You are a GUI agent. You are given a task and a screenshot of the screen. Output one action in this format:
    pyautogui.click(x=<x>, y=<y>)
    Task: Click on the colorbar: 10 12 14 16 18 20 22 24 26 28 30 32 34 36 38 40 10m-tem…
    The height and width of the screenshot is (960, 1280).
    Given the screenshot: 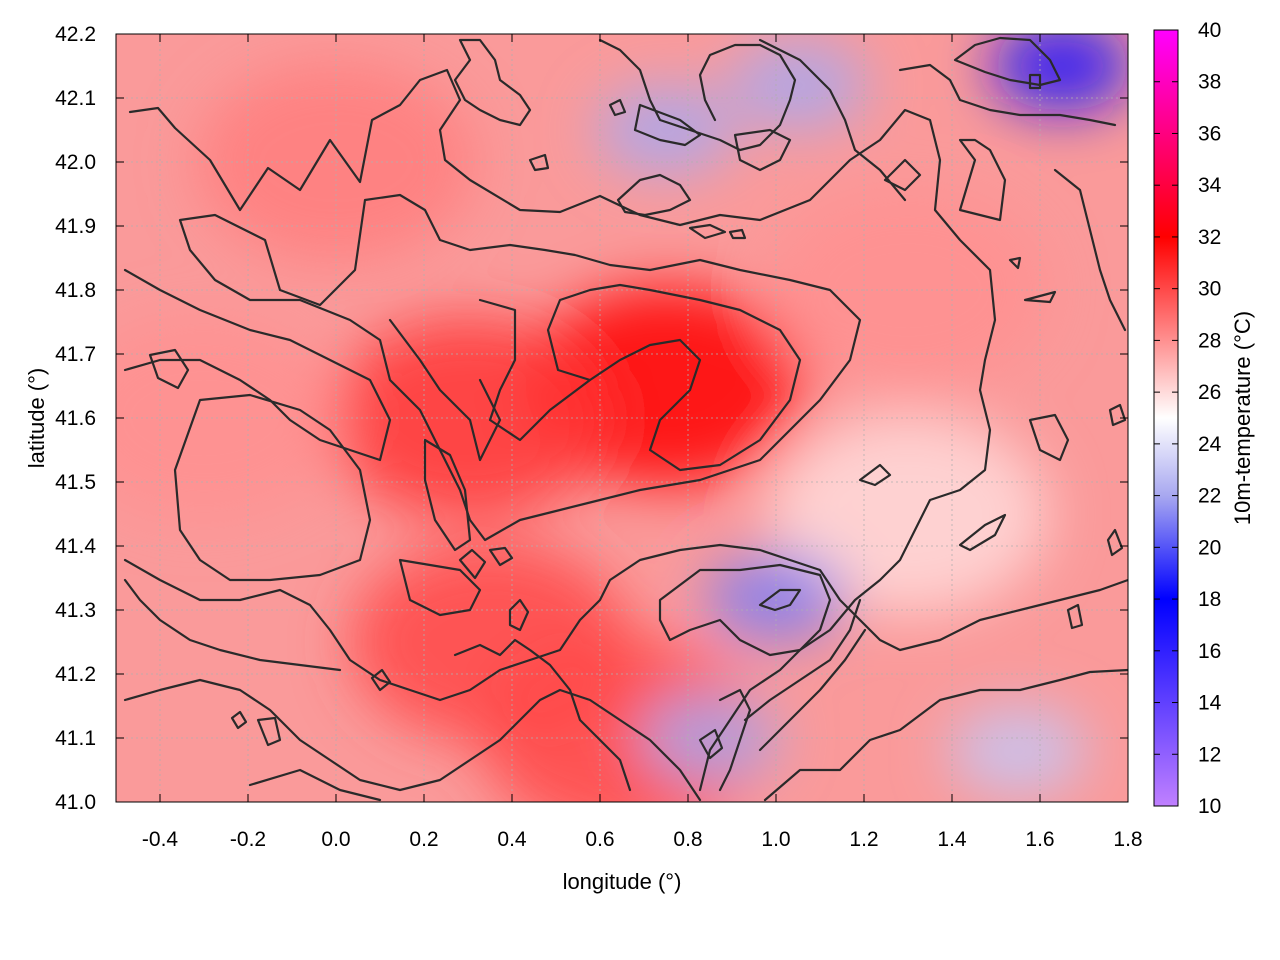 What is the action you would take?
    pyautogui.click(x=1204, y=418)
    